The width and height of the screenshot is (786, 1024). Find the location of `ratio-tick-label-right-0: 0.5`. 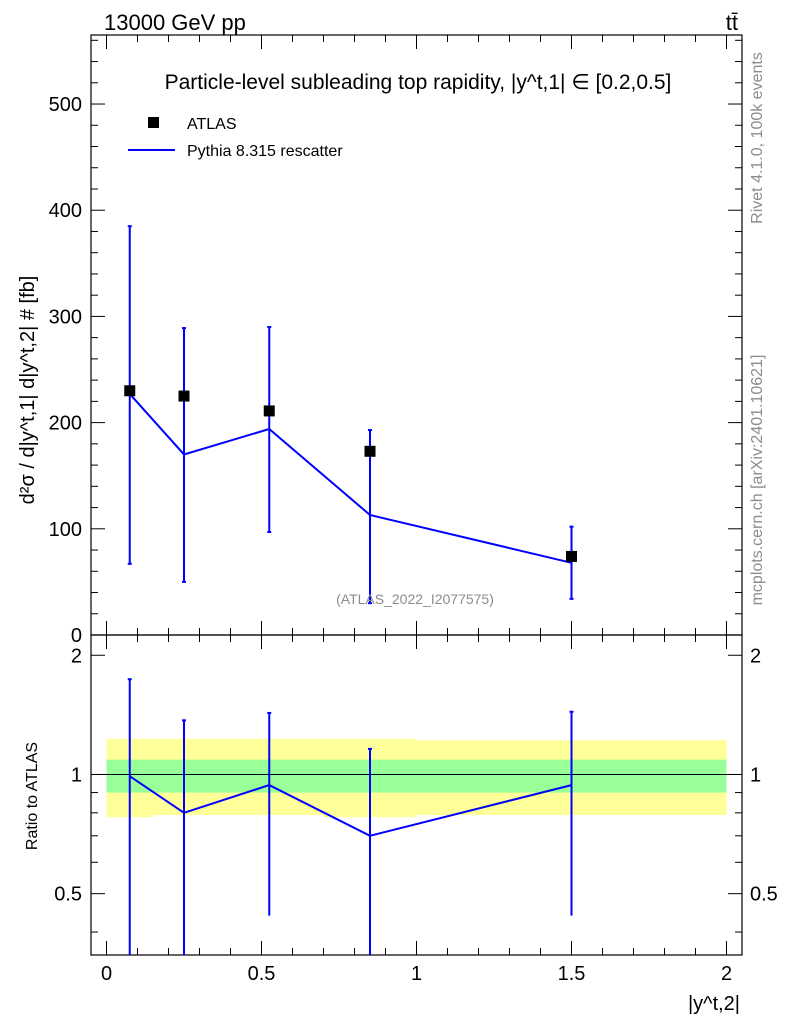

ratio-tick-label-right-0: 0.5 is located at coordinates (764, 895).